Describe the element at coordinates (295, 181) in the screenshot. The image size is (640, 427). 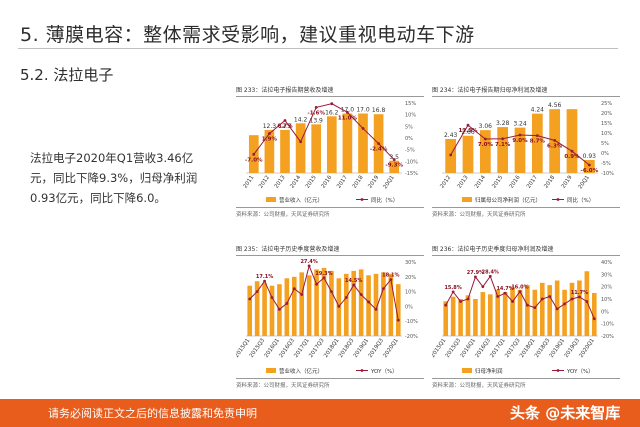
I see `x-tick-label: 2014` at that location.